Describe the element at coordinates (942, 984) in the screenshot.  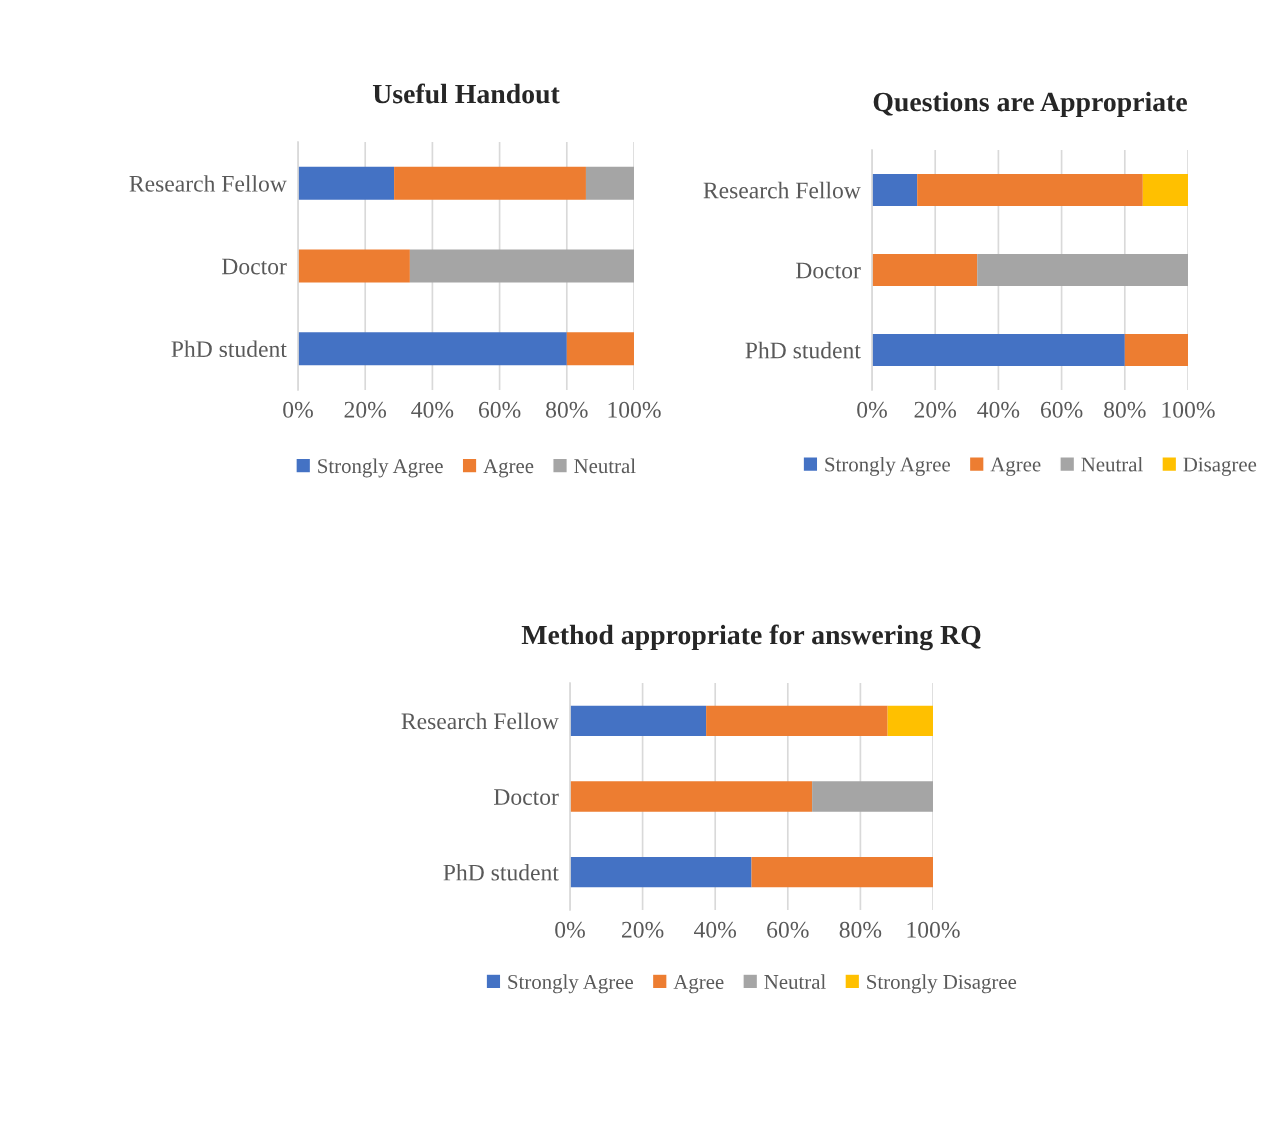
I see `legend-label: Strongly Disagree` at that location.